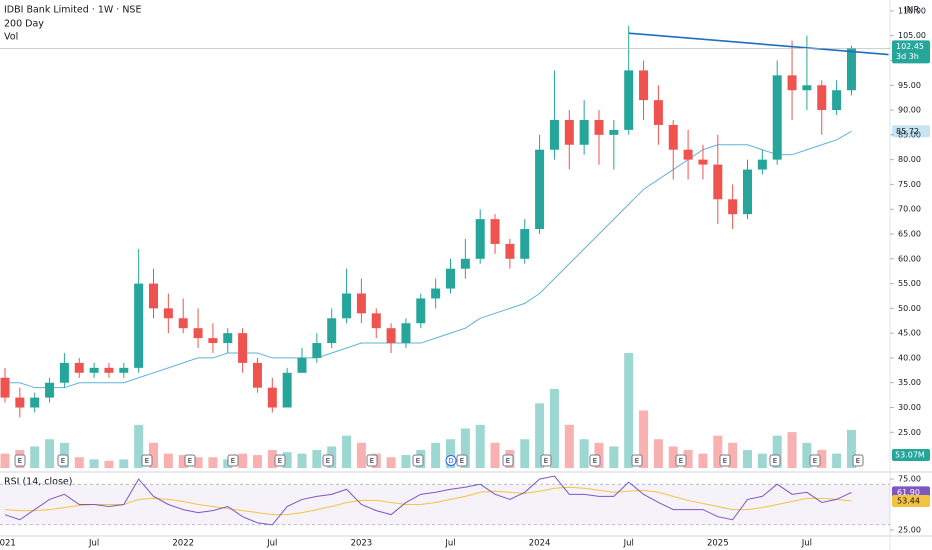 The image size is (932, 550). I want to click on ma-value-label: 85.72, so click(907, 131).